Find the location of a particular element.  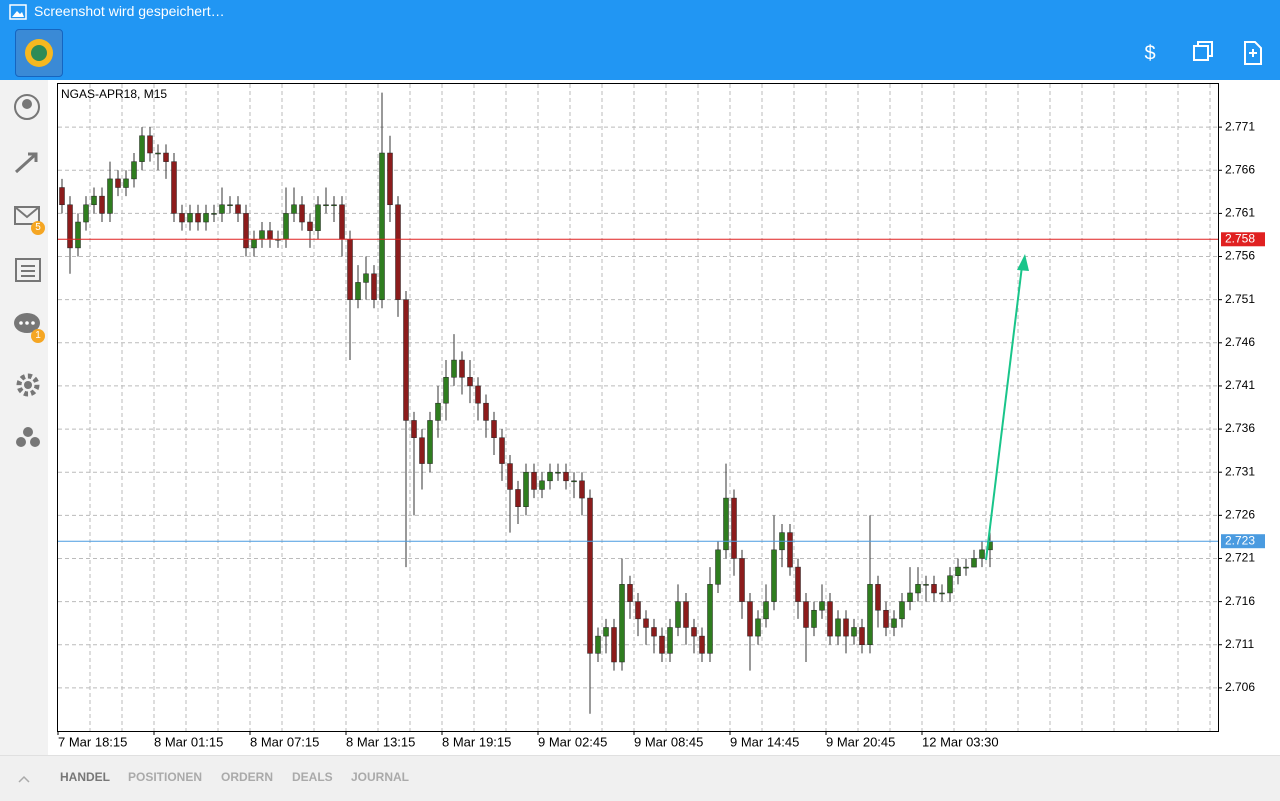

price-label-bg is located at coordinates (1243, 239).